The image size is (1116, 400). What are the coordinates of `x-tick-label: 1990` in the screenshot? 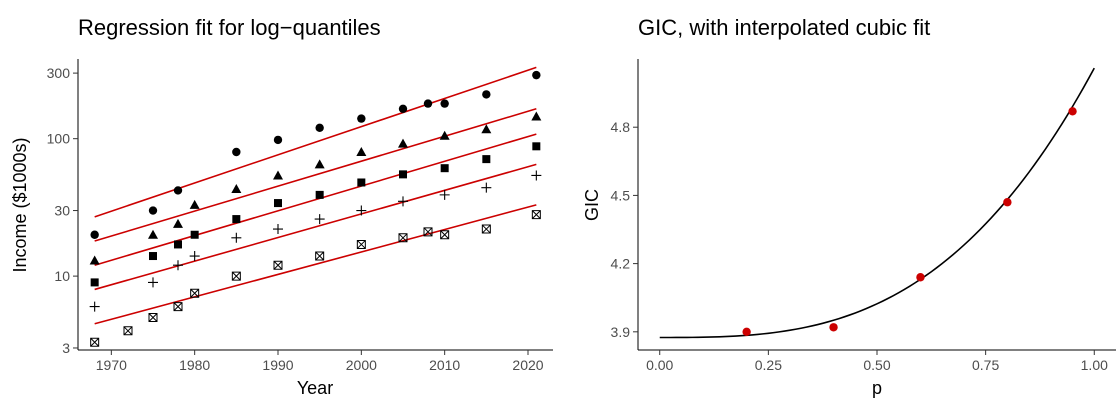 It's located at (277, 365).